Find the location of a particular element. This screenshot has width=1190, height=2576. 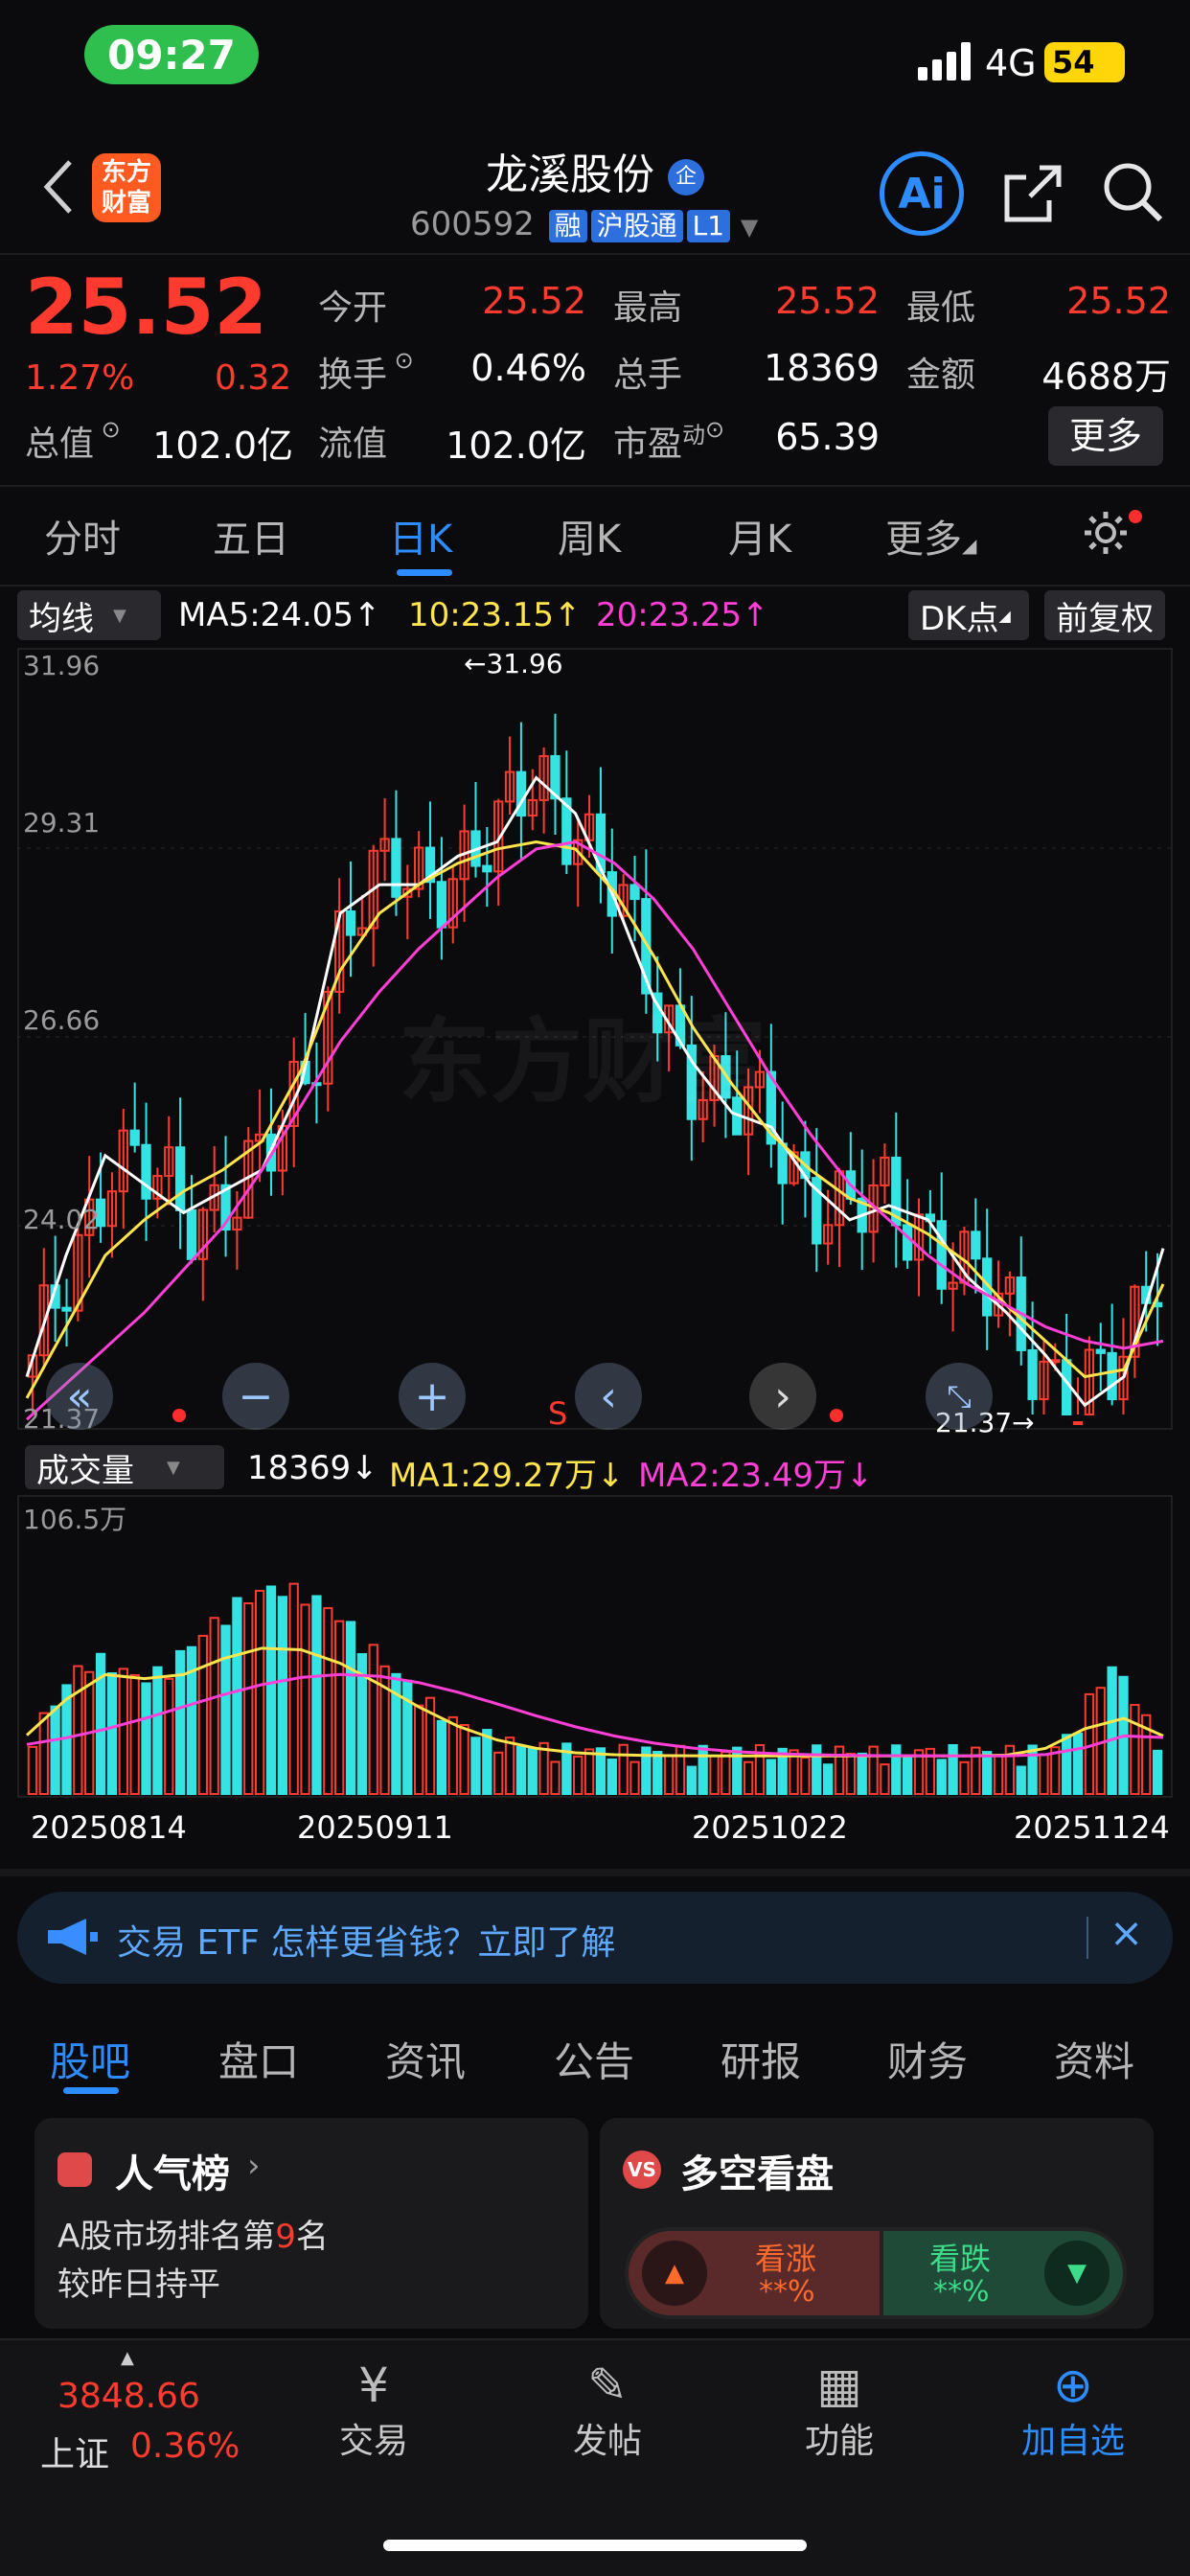

nav-add-watchlist: ⊕ 加自选 is located at coordinates (1073, 2410).